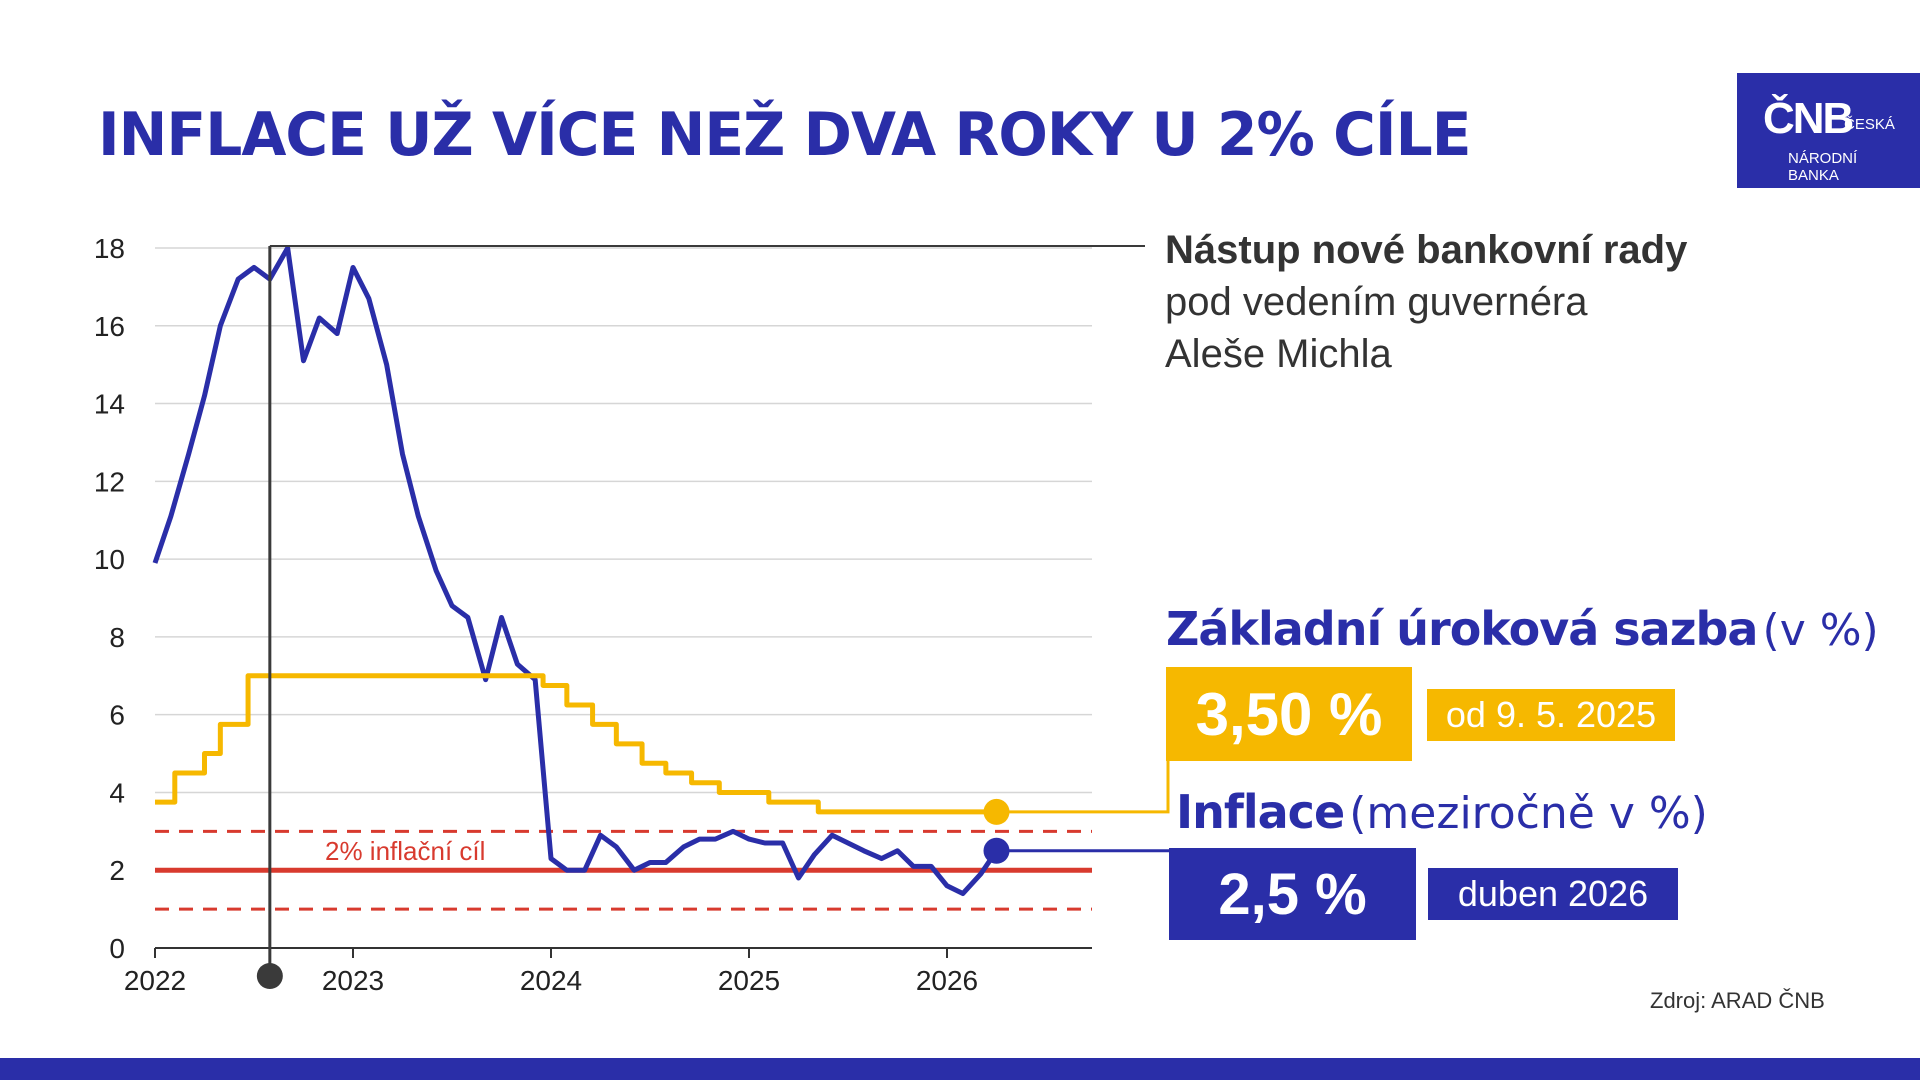  Describe the element at coordinates (1260, 812) in the screenshot. I see `inflation-heading-label: Inflace` at that location.